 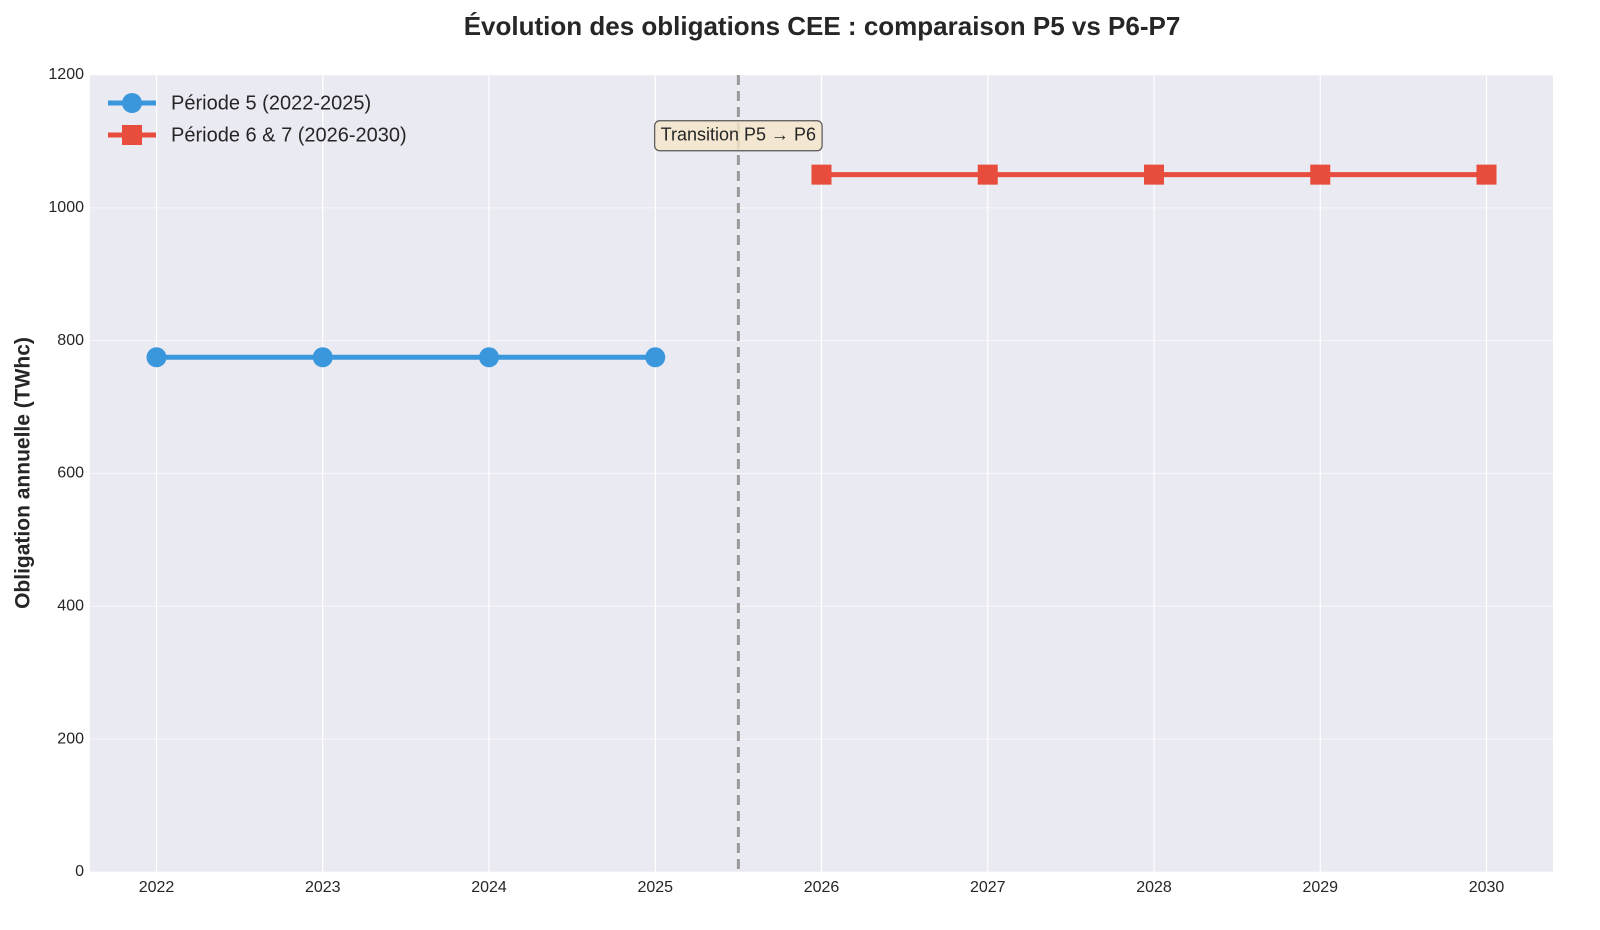 I want to click on legend-label: Période 5 (2022-2025), so click(x=271, y=103).